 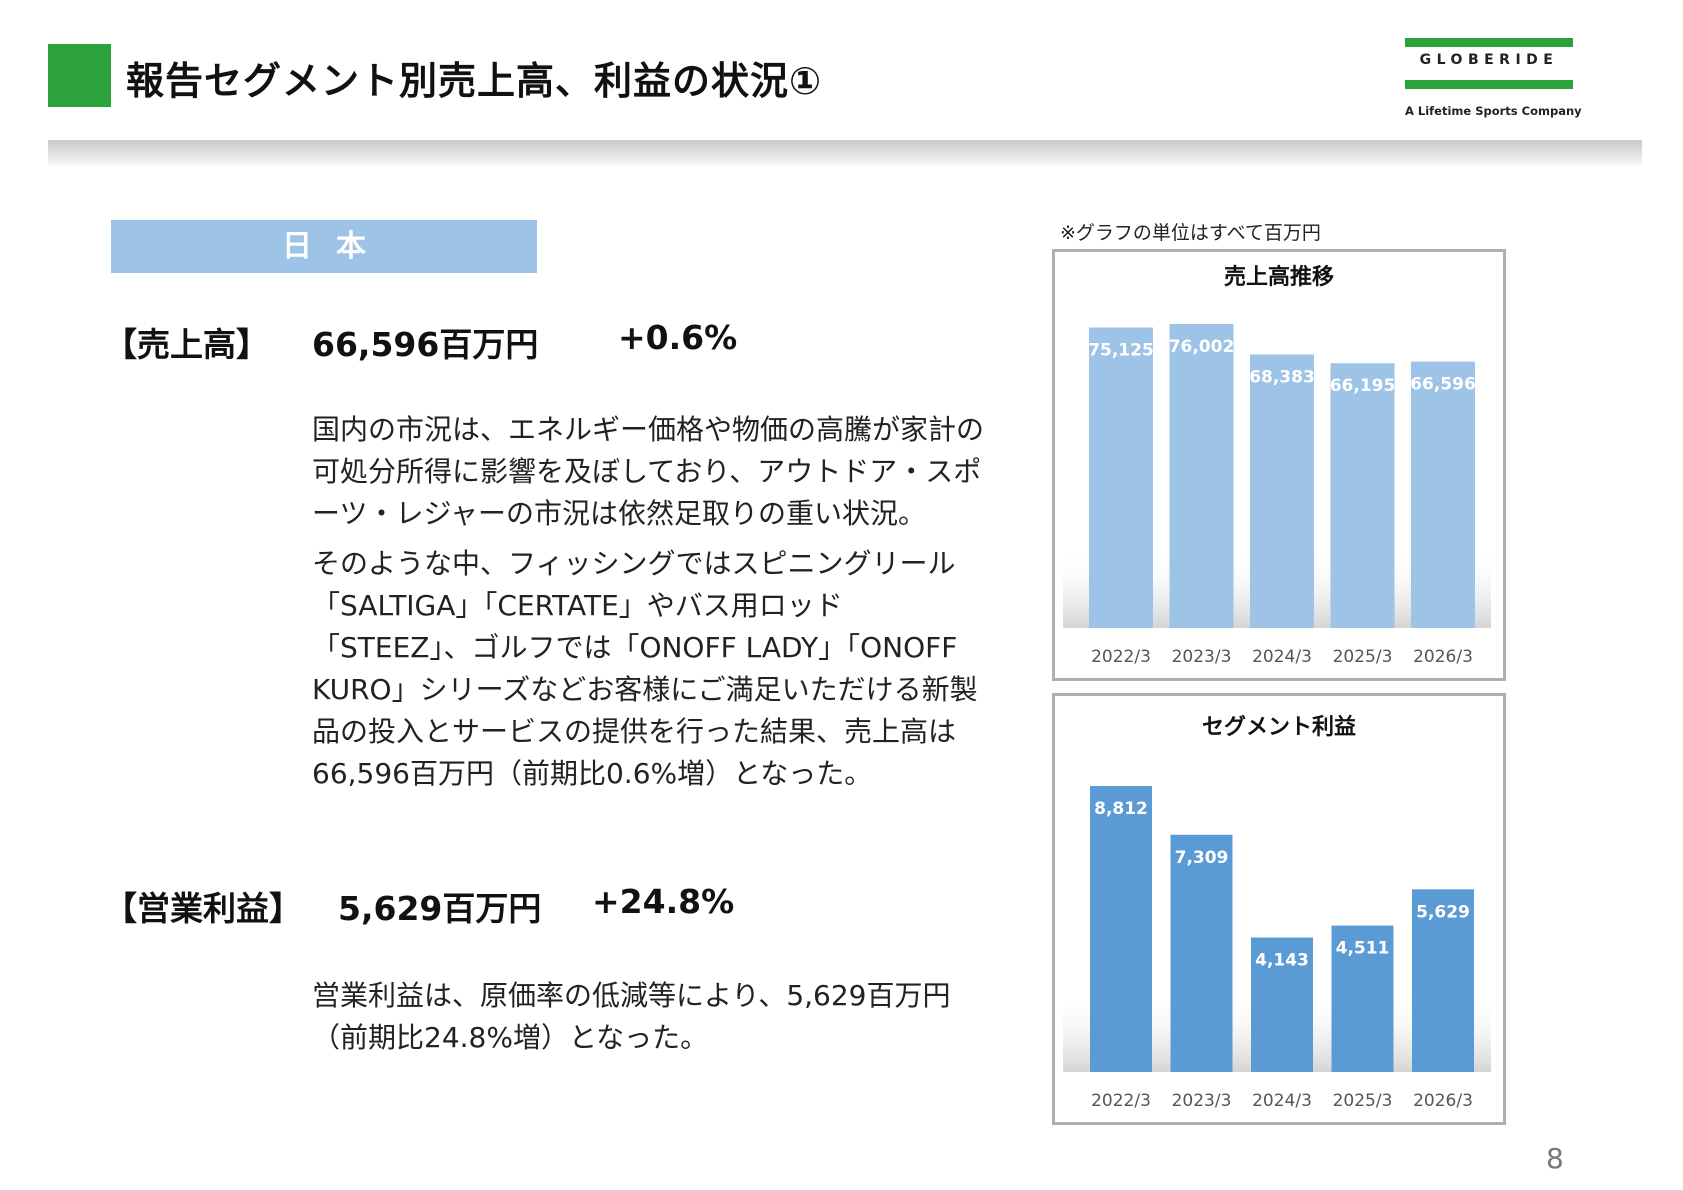 I want to click on bar-value-label: 5,629, so click(x=1443, y=912).